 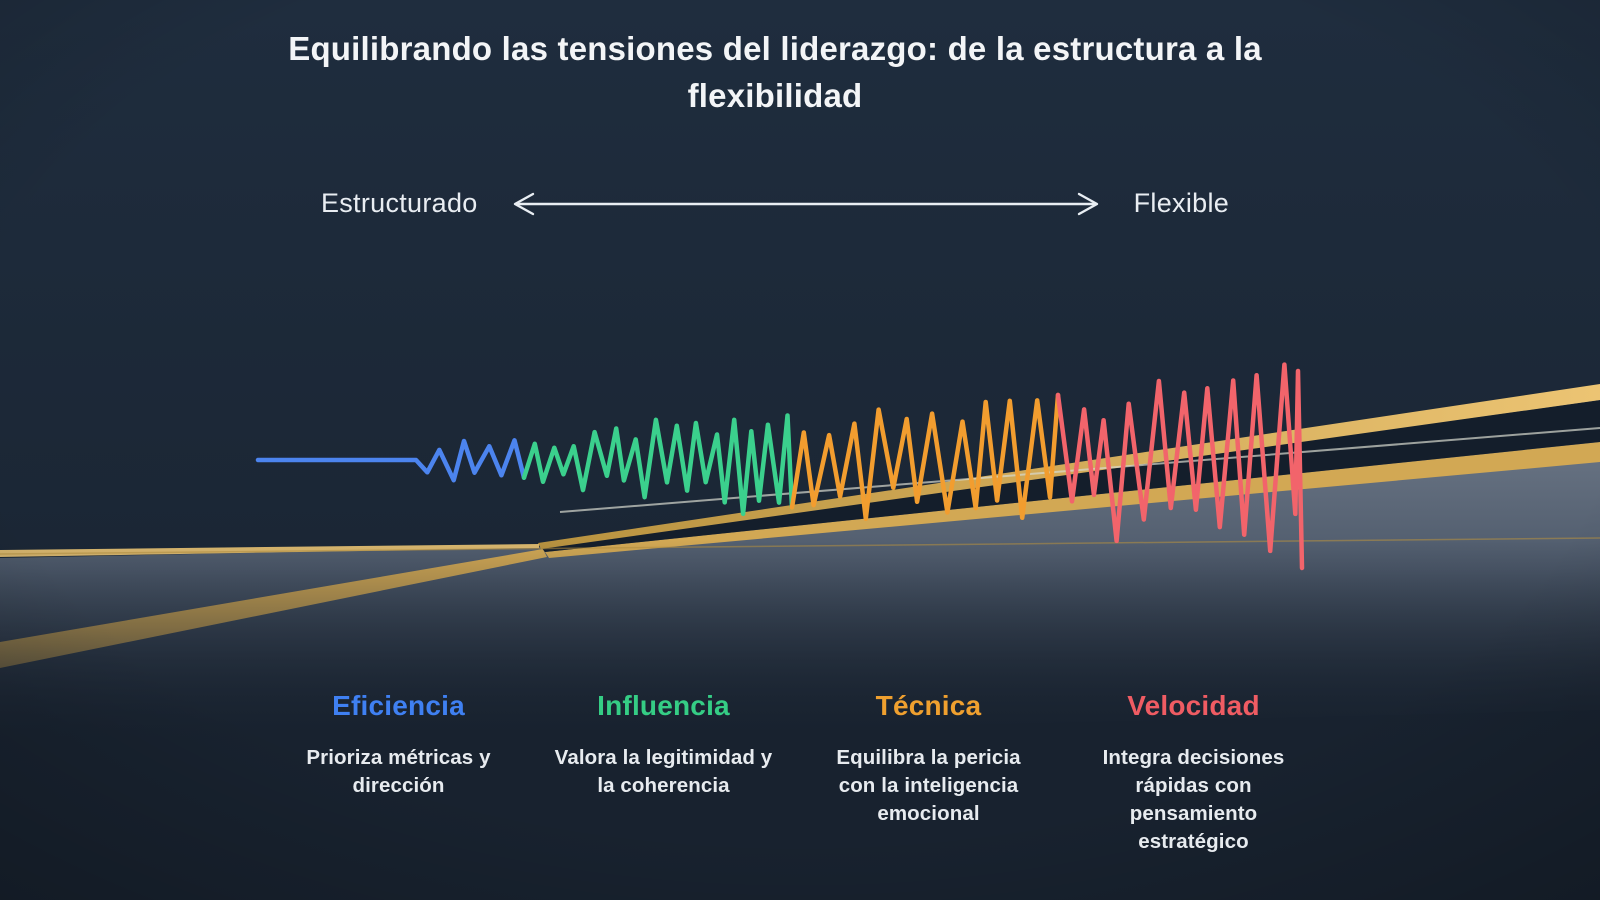 I want to click on spectrum-right-label: Flexible, so click(x=1181, y=203).